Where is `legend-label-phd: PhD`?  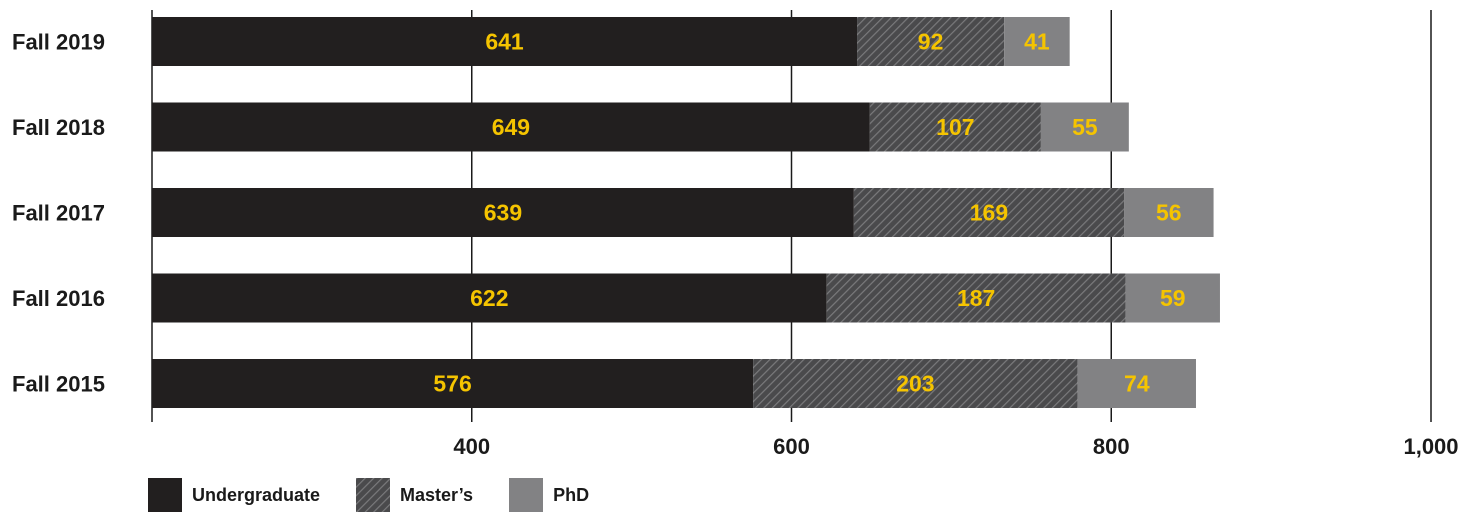 legend-label-phd: PhD is located at coordinates (571, 494).